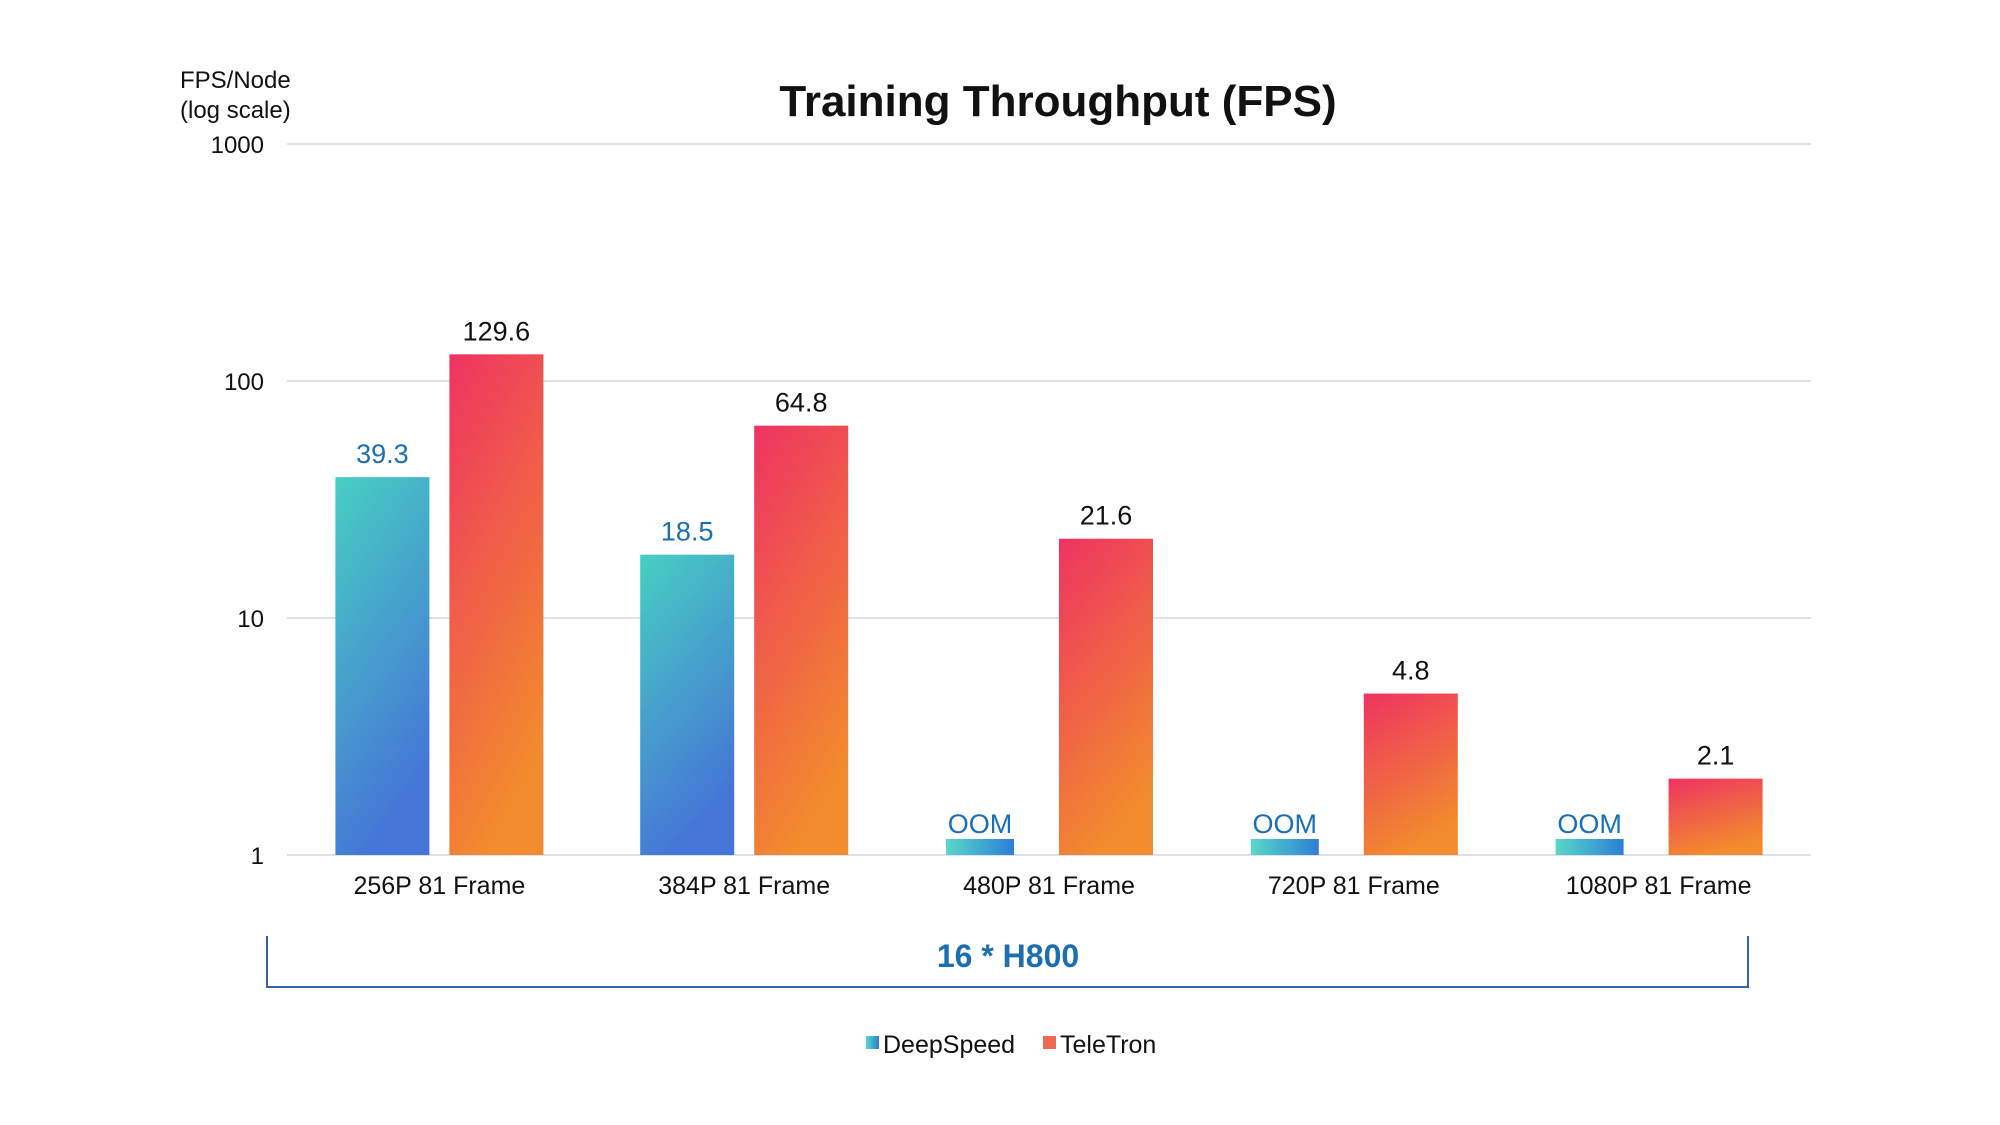 This screenshot has height=1125, width=2000. Describe the element at coordinates (744, 886) in the screenshot. I see `category-label-1: 384P 81 Frame` at that location.